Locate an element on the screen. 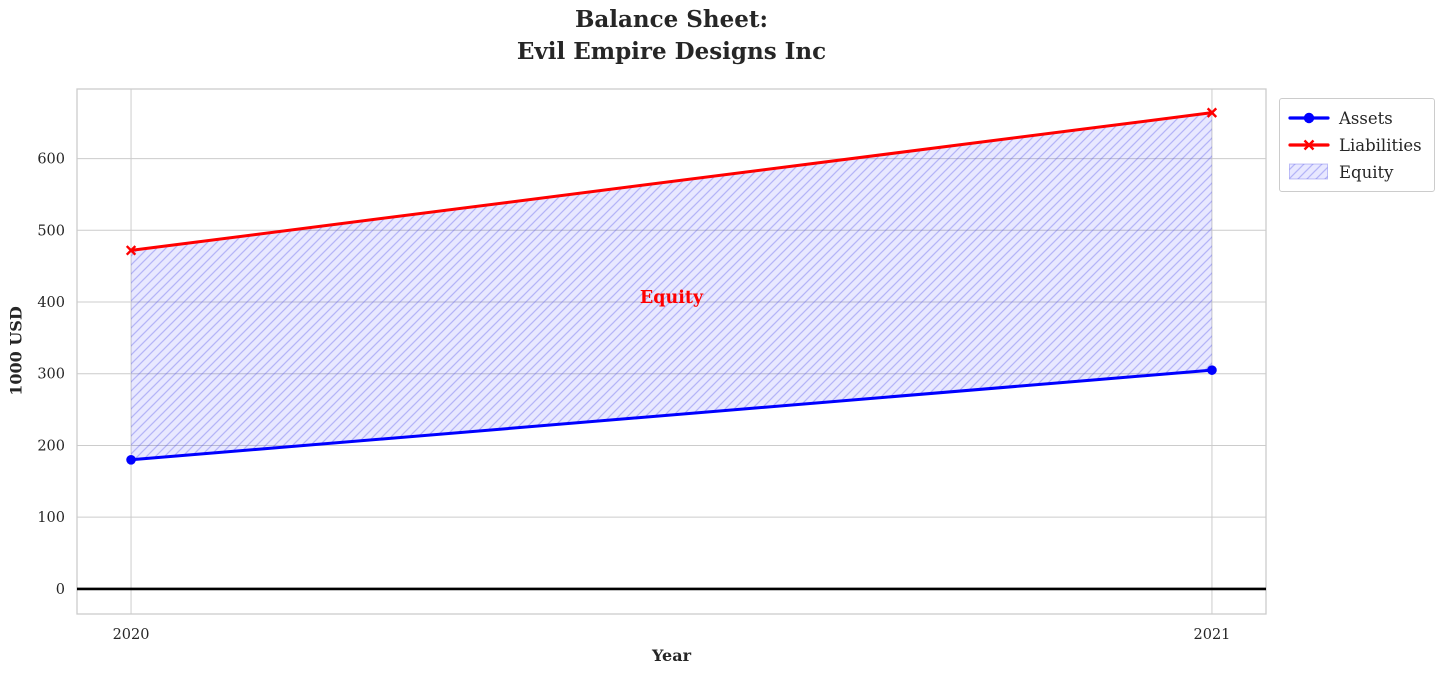 This screenshot has height=676, width=1454. legend-item-liabilities: Liabilities is located at coordinates (1355, 145).